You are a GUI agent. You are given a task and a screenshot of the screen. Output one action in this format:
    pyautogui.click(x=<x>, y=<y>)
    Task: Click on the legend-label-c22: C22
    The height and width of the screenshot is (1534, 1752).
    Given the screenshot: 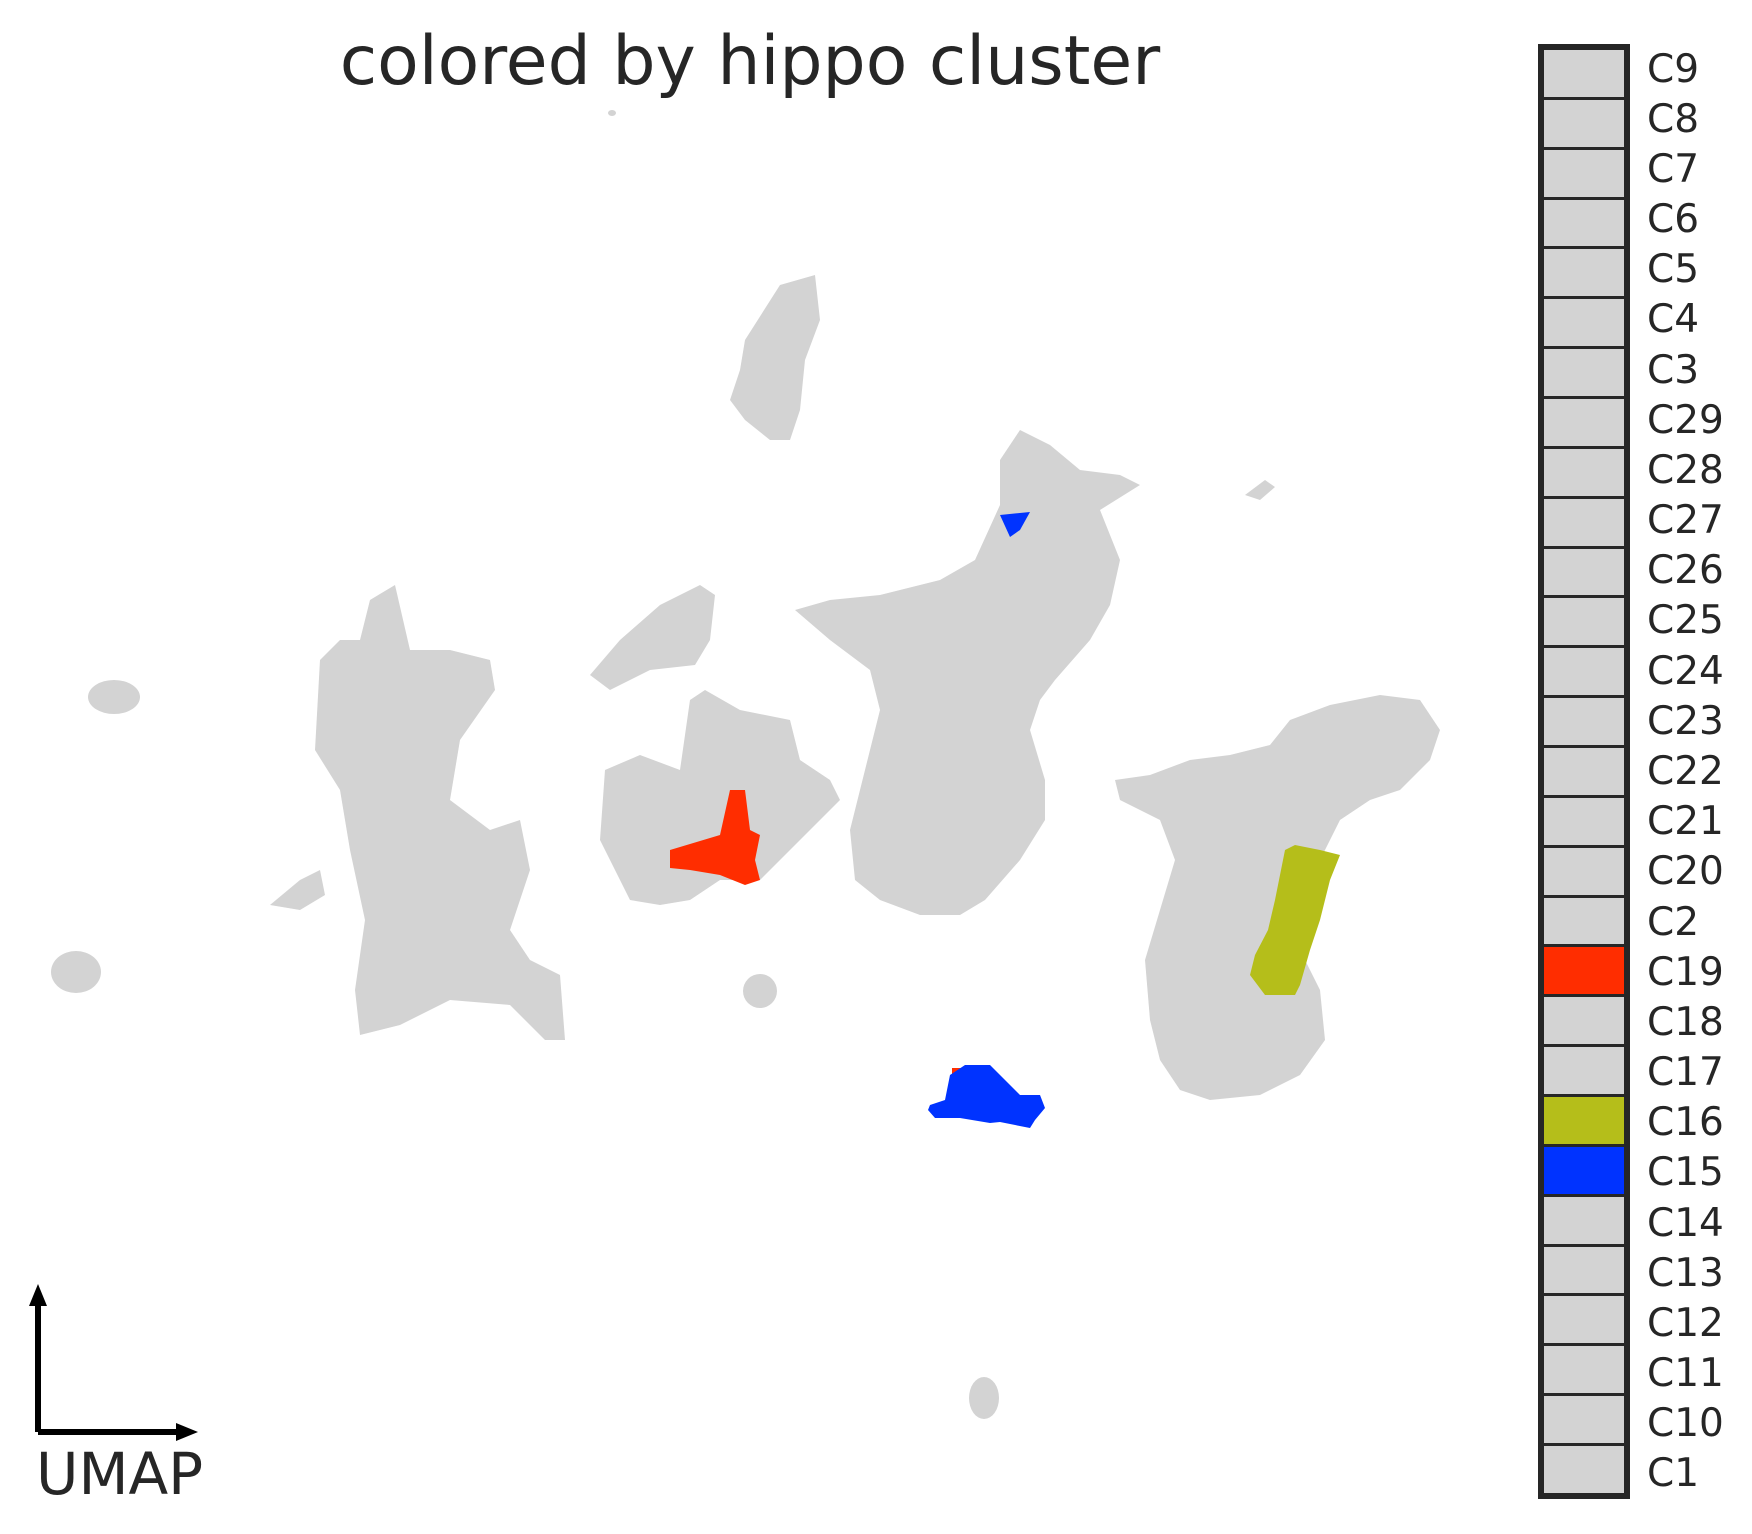 What is the action you would take?
    pyautogui.click(x=1685, y=771)
    